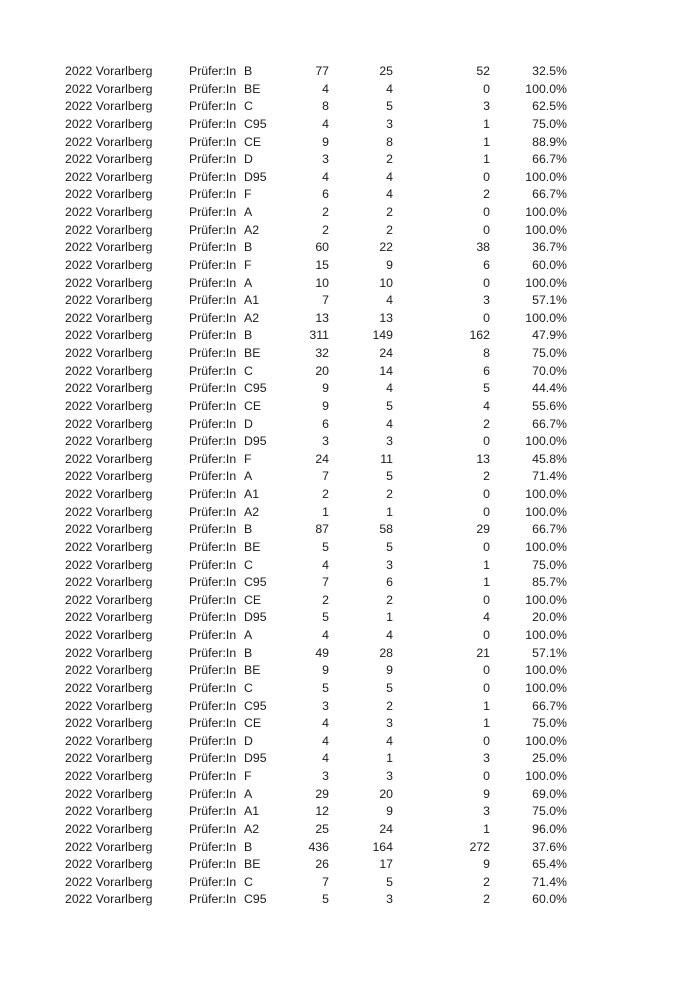 The image size is (700, 990). Describe the element at coordinates (486, 388) in the screenshot. I see `failed-cell: 5` at that location.